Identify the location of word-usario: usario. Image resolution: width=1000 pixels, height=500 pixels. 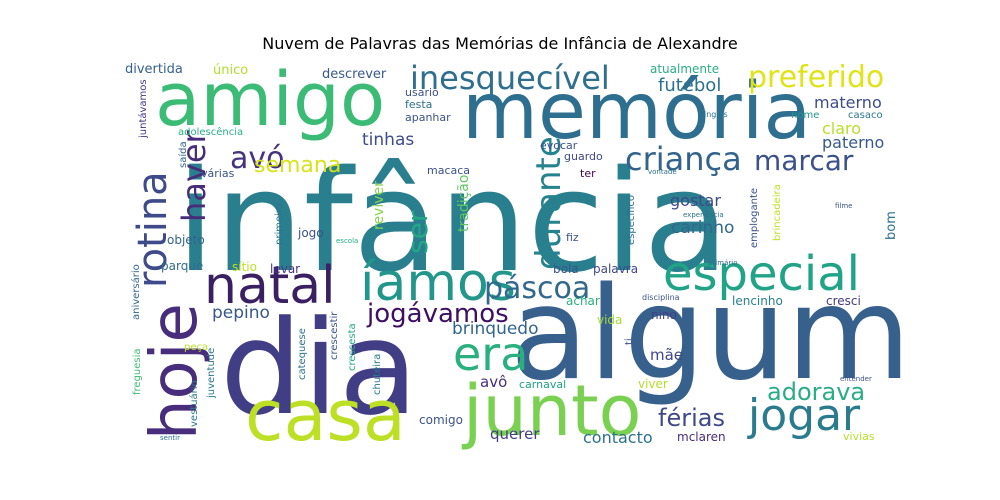
(422, 92).